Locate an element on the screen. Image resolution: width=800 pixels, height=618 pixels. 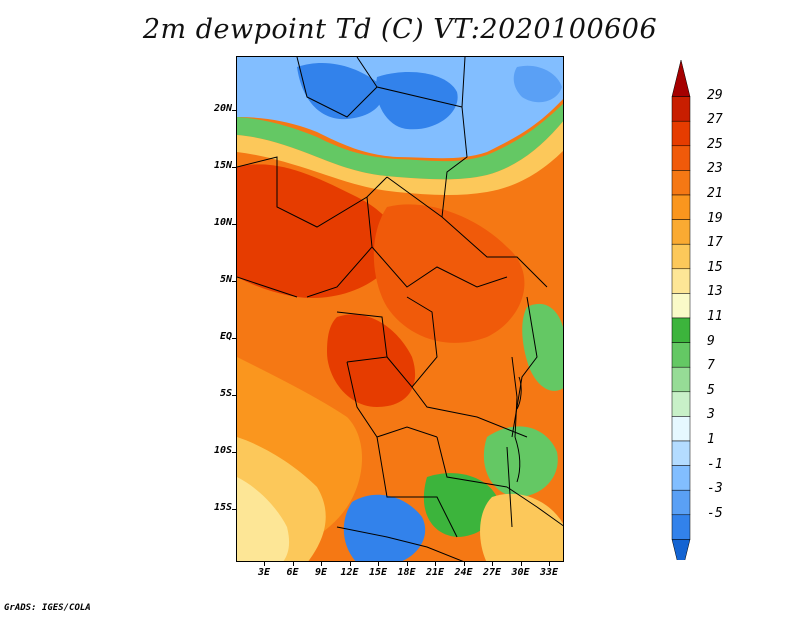
lat-label: 20N is located at coordinates (222, 108).